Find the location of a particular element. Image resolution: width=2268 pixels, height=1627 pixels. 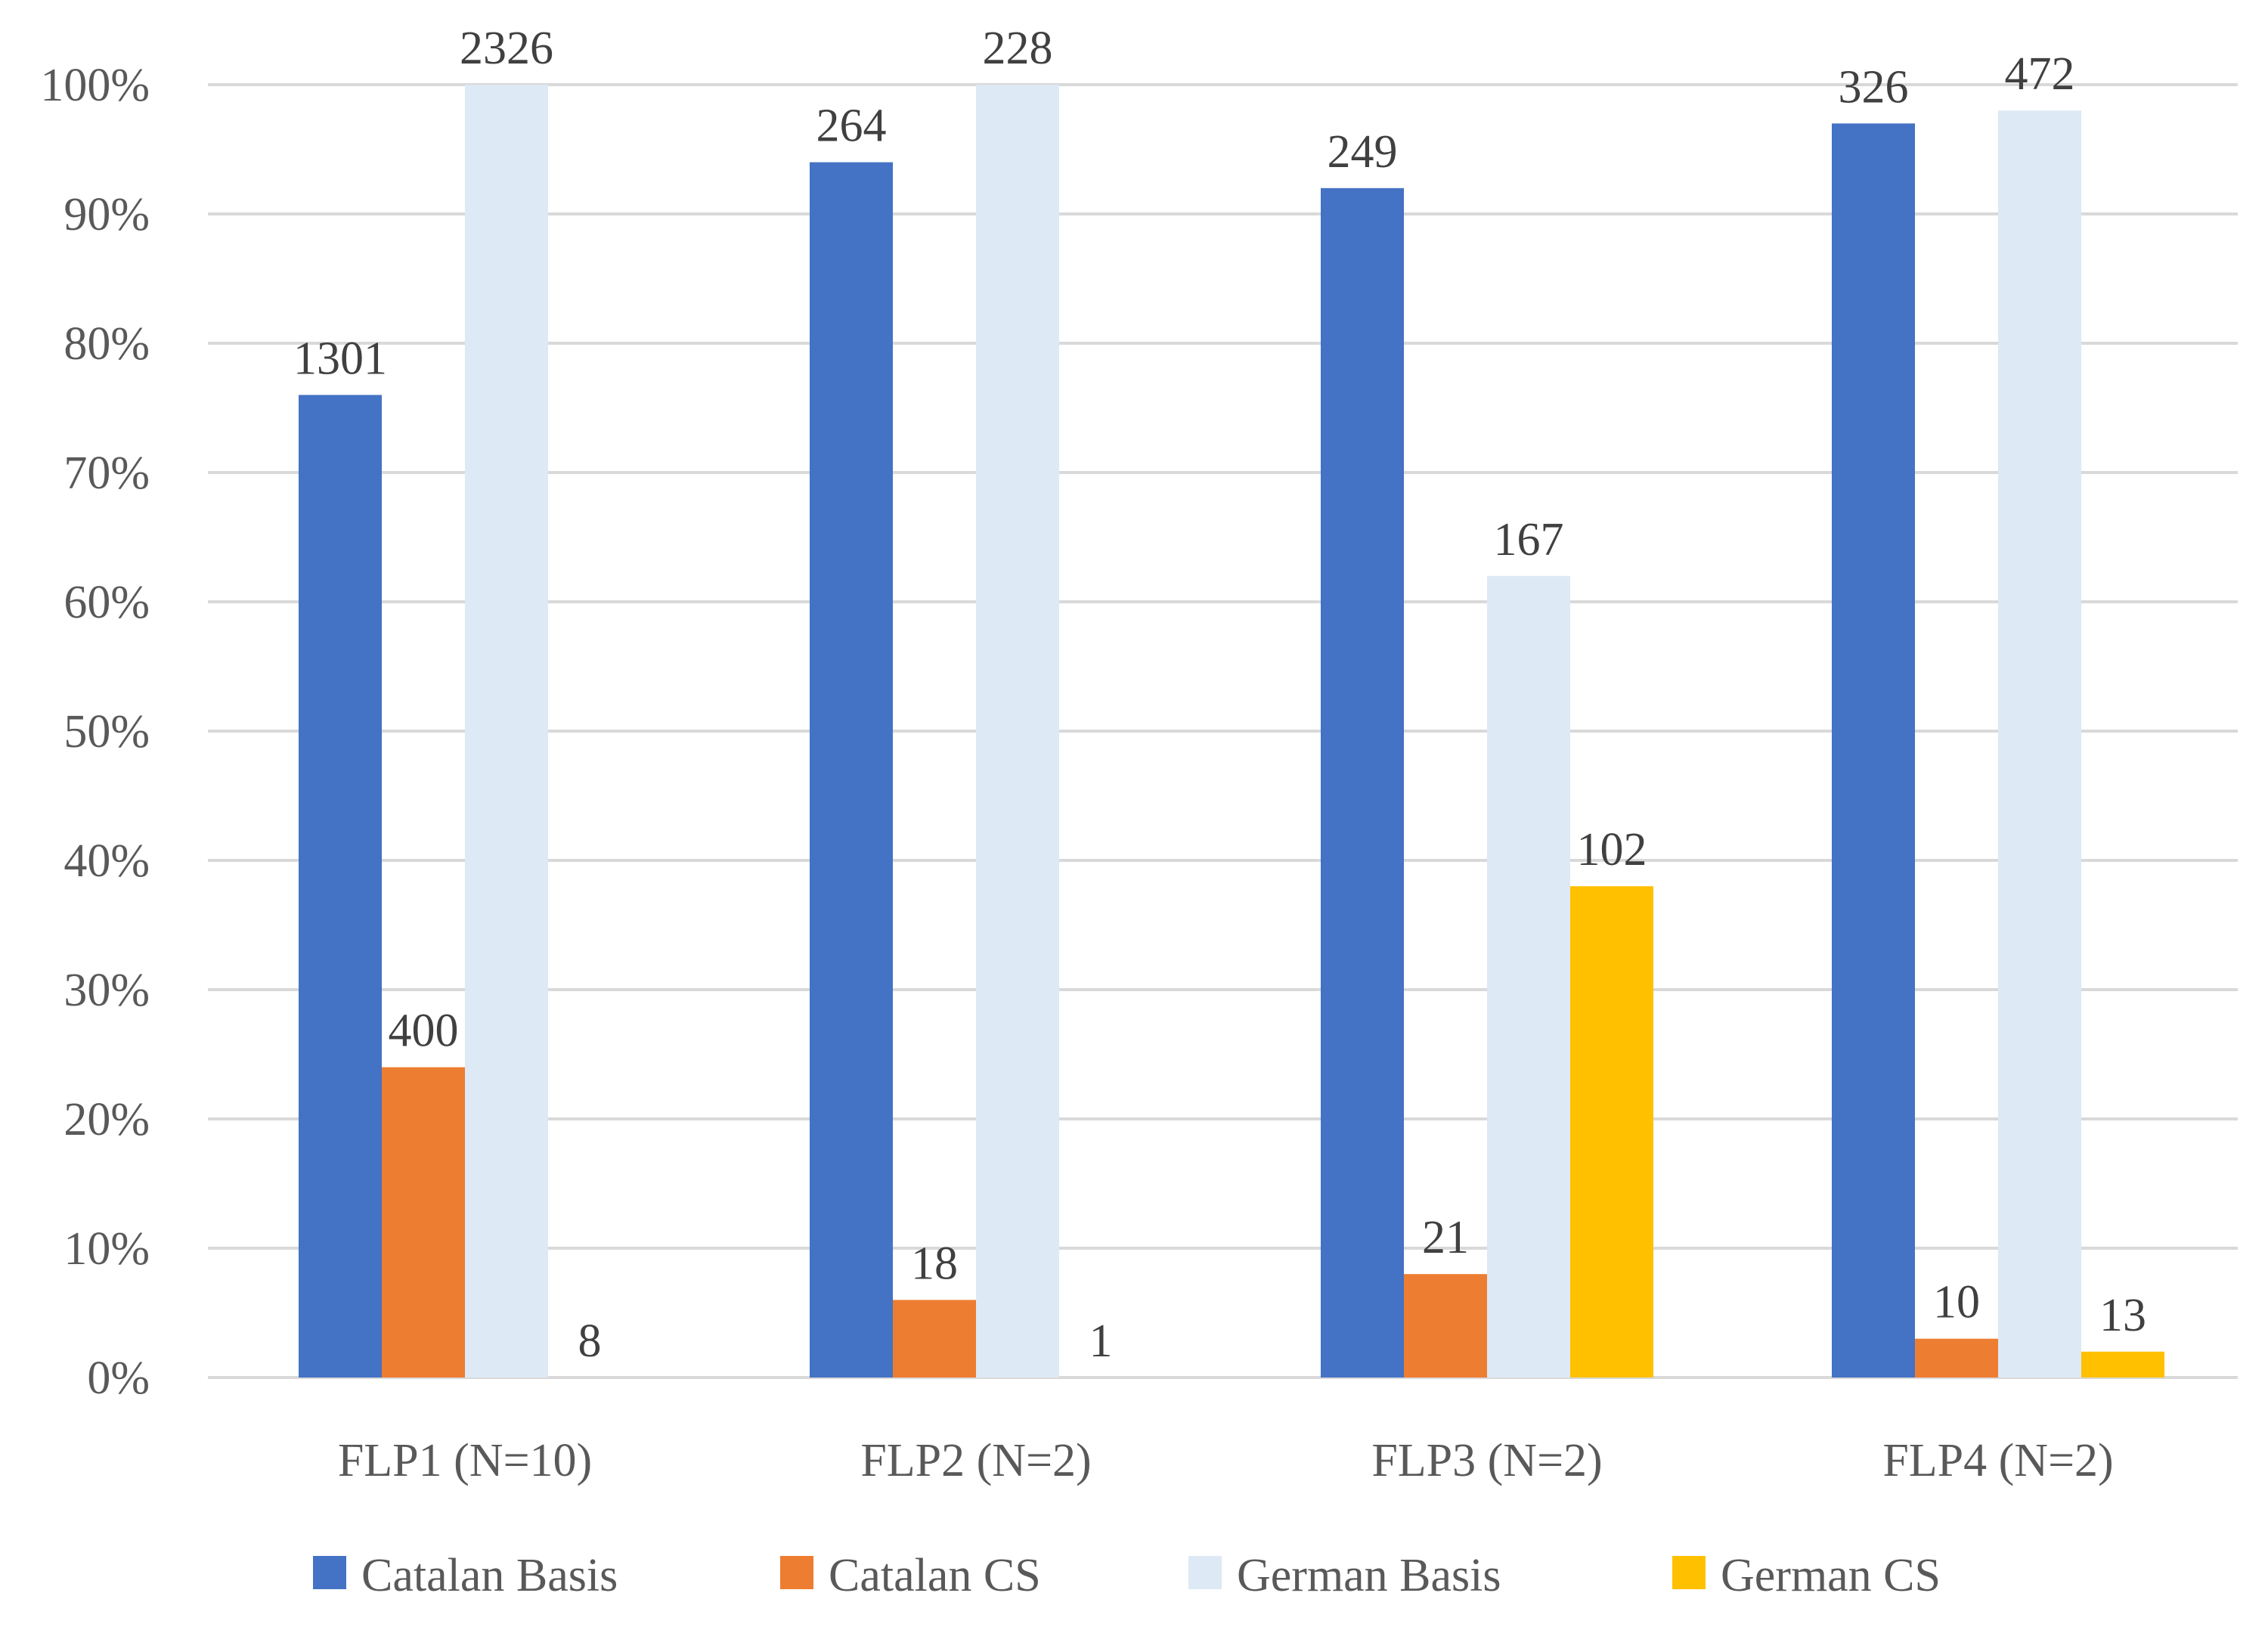

data-label: 2326 is located at coordinates (507, 48).